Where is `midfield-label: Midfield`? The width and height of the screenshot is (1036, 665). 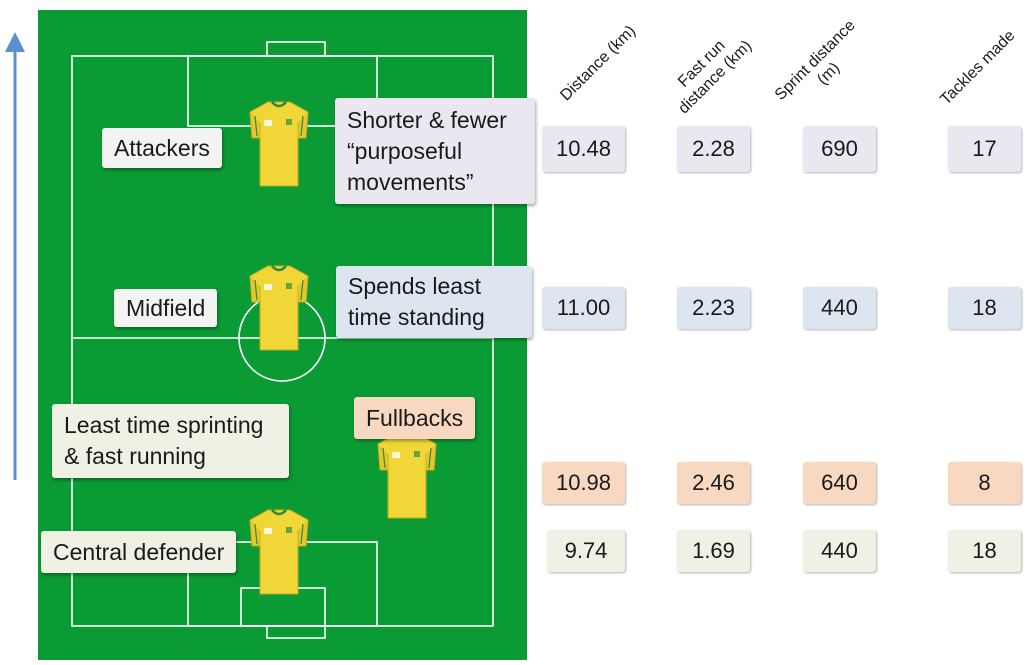
midfield-label: Midfield is located at coordinates (166, 308).